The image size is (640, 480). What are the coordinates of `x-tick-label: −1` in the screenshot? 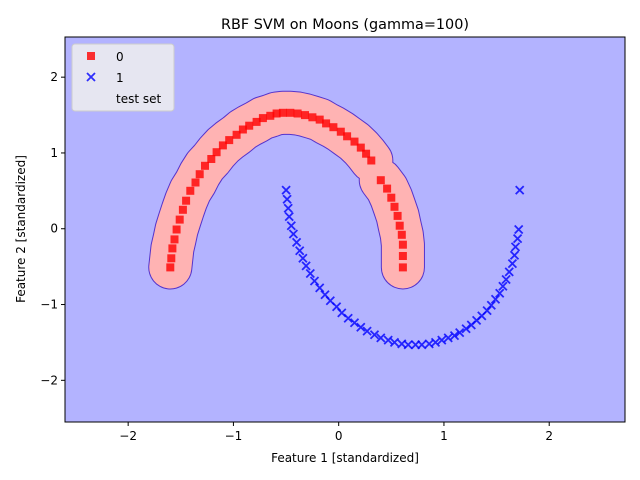 It's located at (234, 436).